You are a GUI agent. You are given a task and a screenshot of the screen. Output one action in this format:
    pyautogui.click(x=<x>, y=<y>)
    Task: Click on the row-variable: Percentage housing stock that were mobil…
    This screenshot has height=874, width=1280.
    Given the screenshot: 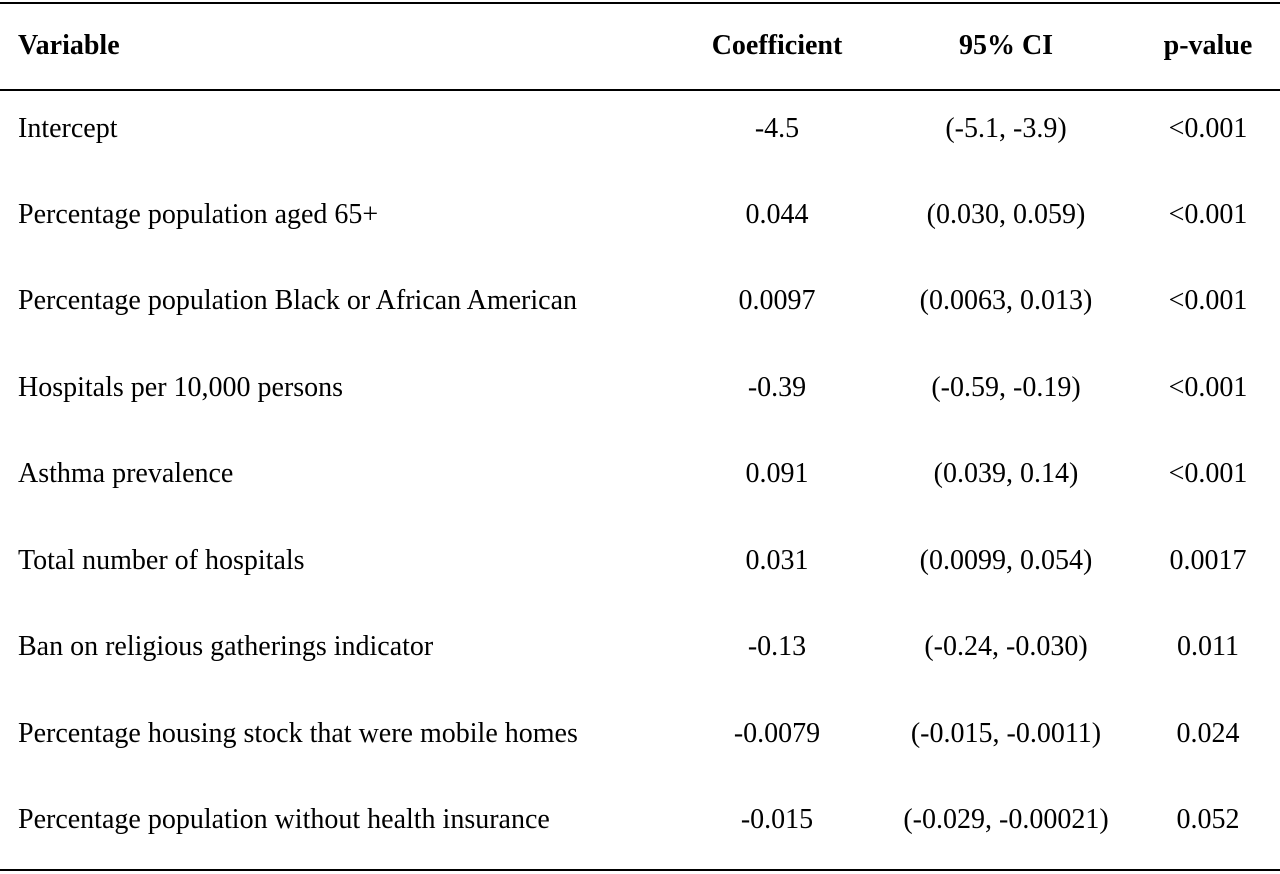 What is the action you would take?
    pyautogui.click(x=298, y=734)
    